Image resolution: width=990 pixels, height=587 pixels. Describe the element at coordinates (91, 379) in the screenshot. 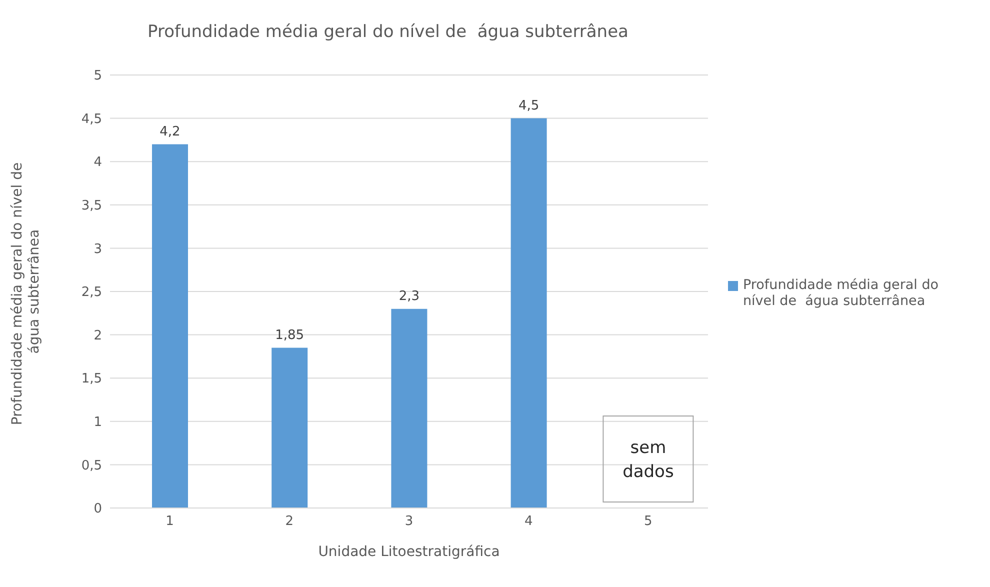

I see `y-tick-label: 1,5` at that location.